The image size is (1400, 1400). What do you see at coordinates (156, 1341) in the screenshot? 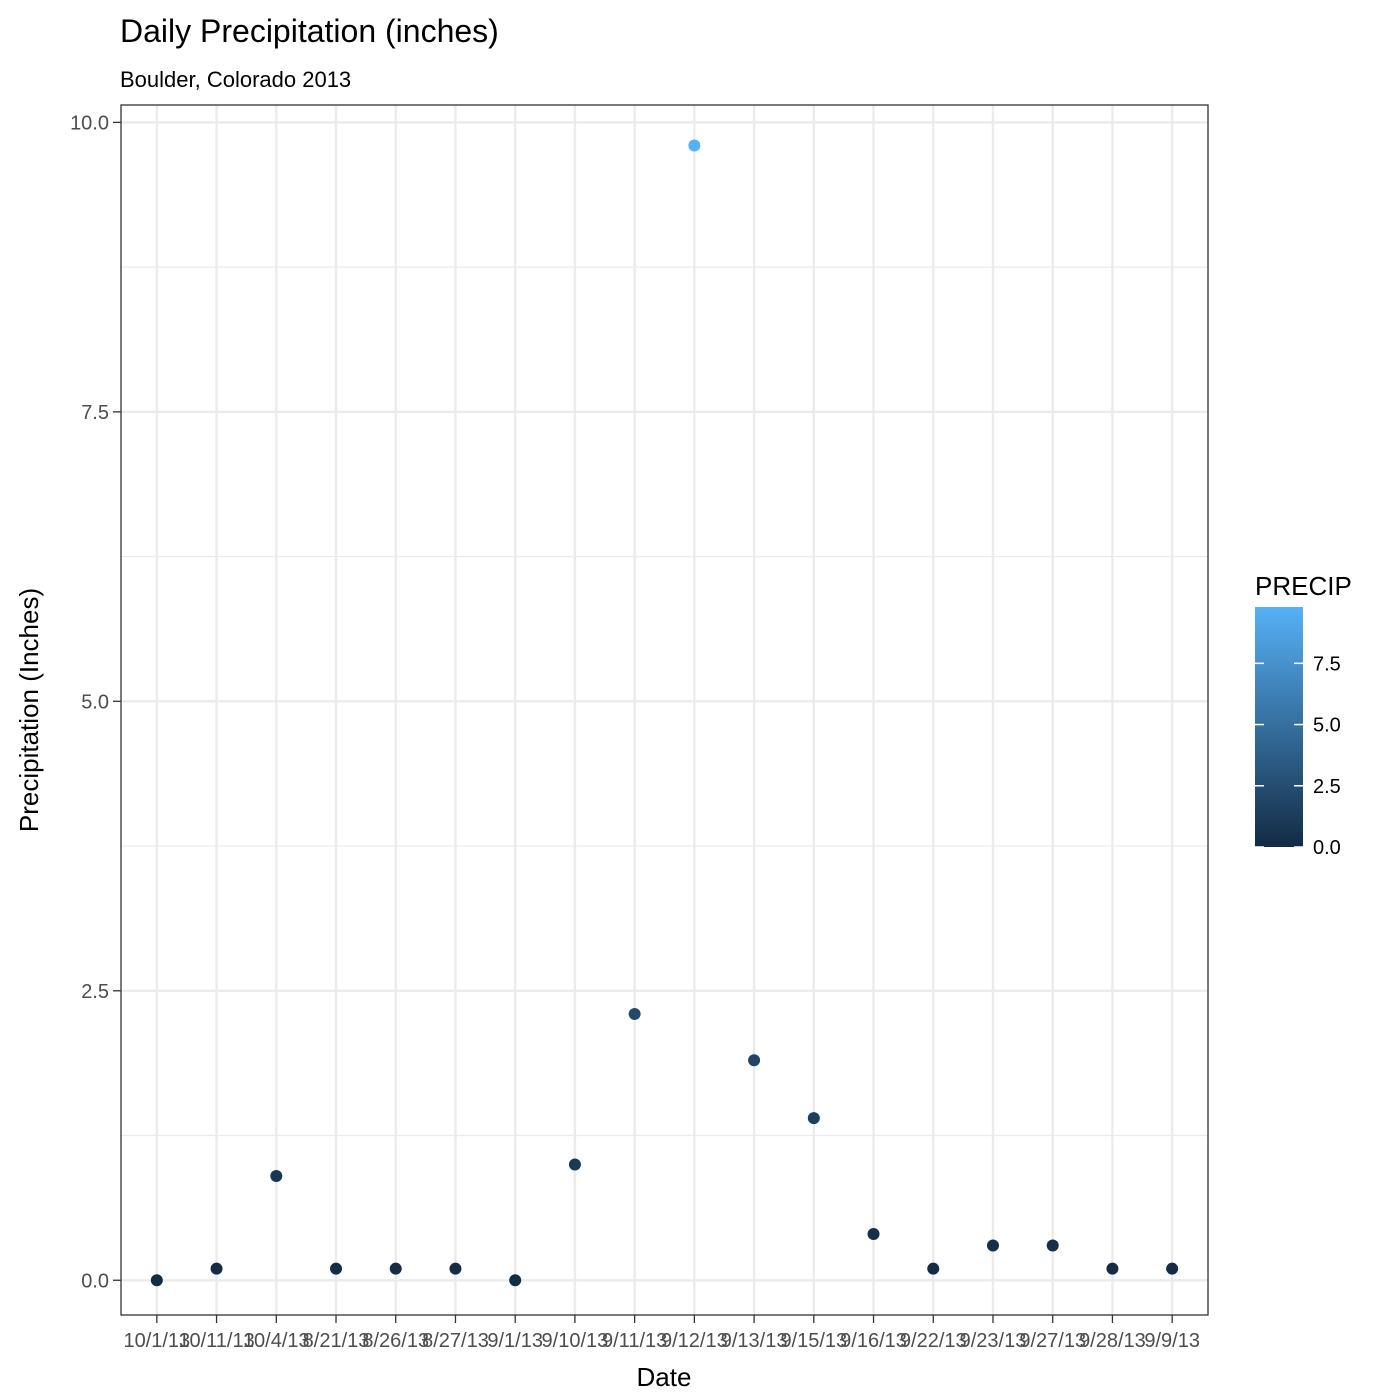
I see `x-tick-label: 10/1/13` at bounding box center [156, 1341].